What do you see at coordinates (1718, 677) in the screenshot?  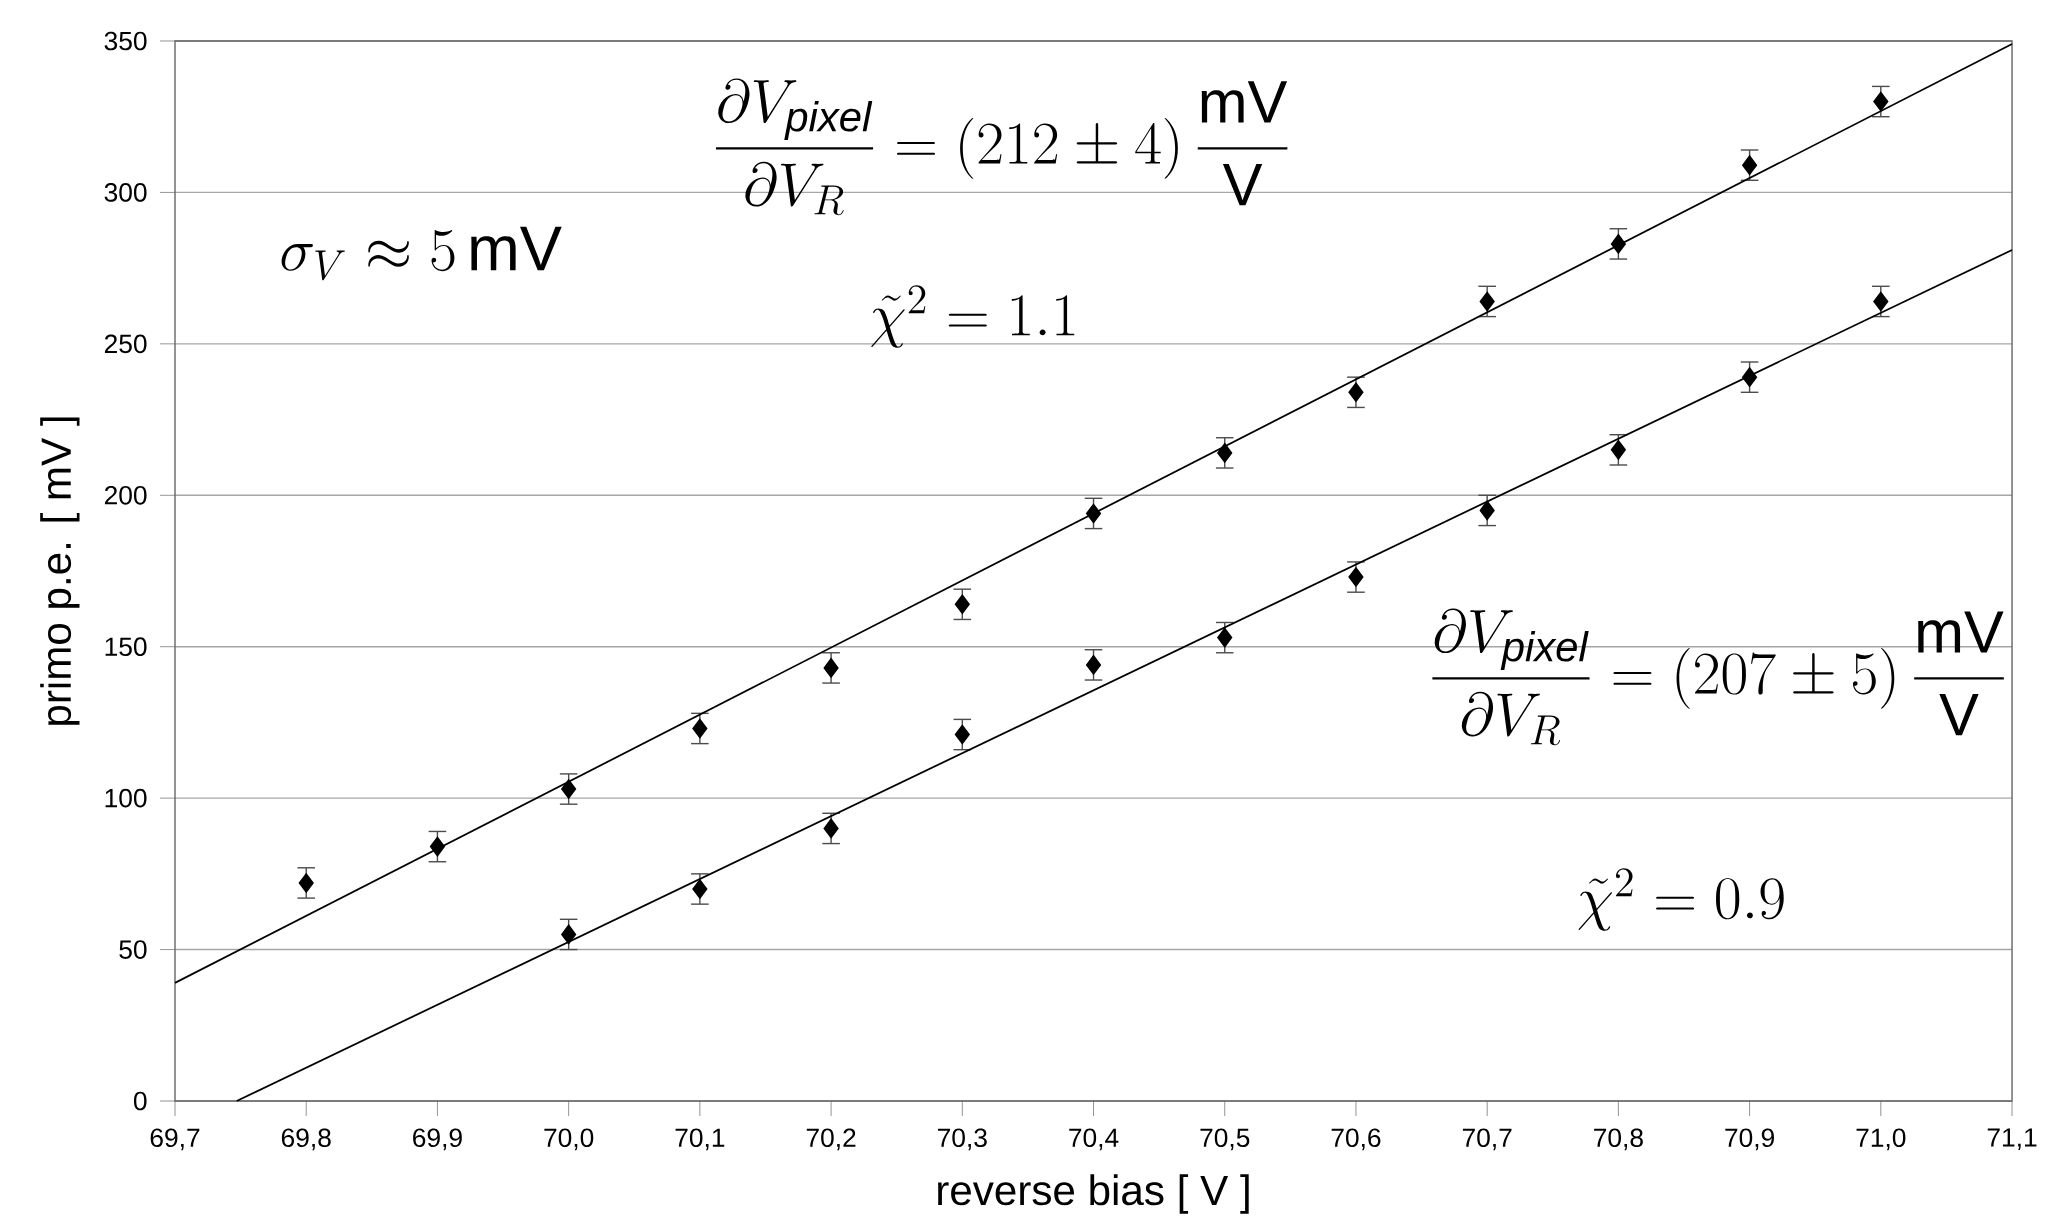 I see `annotation: $\dfrac{\partial V_{\mathit{pixel}}}{\partial V_R} = (207 \pm 5)\,\dfrac{\mathrm{mV}}{\mathrm{V}}$` at bounding box center [1718, 677].